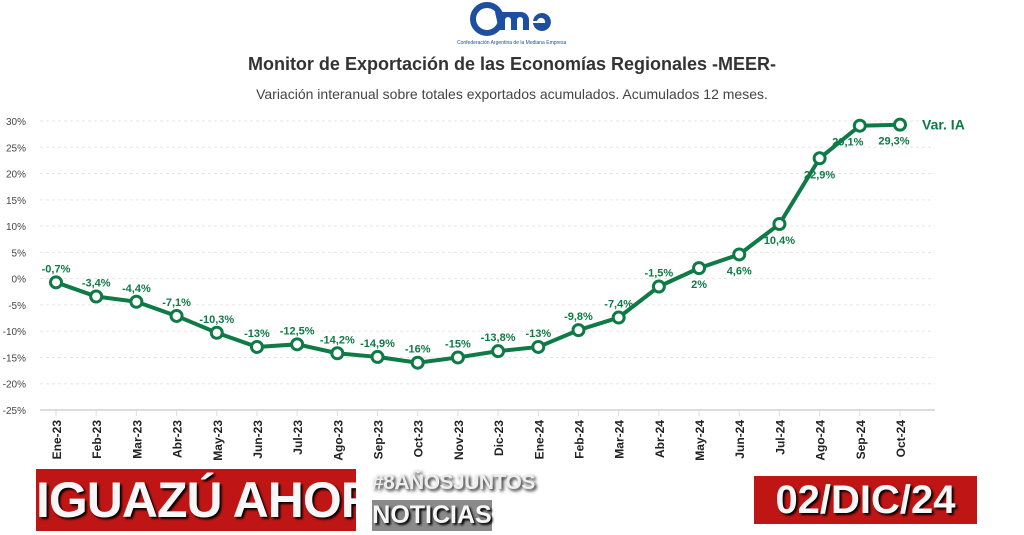 The height and width of the screenshot is (535, 1024). I want to click on x-tick-label: Ago-24, so click(821, 440).